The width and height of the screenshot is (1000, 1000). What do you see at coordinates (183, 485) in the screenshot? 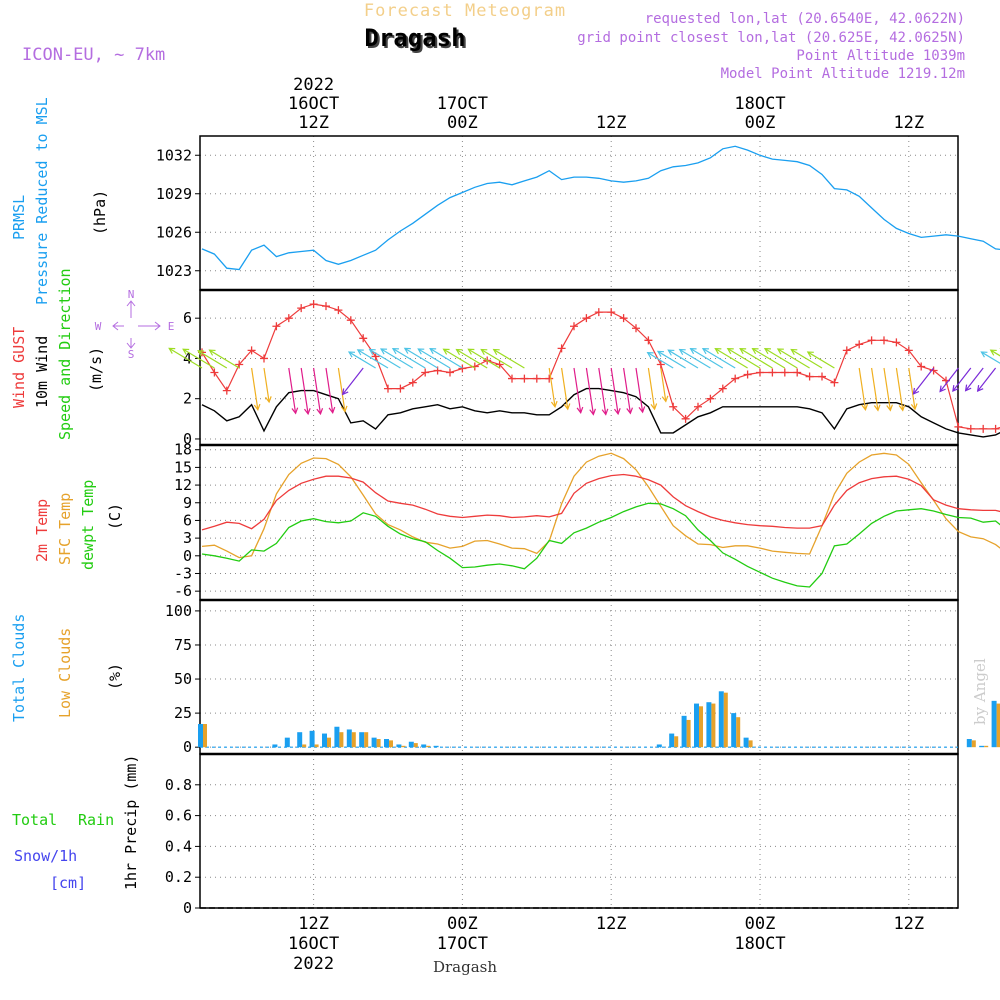
I see `y-tick-label: 12` at bounding box center [183, 485].